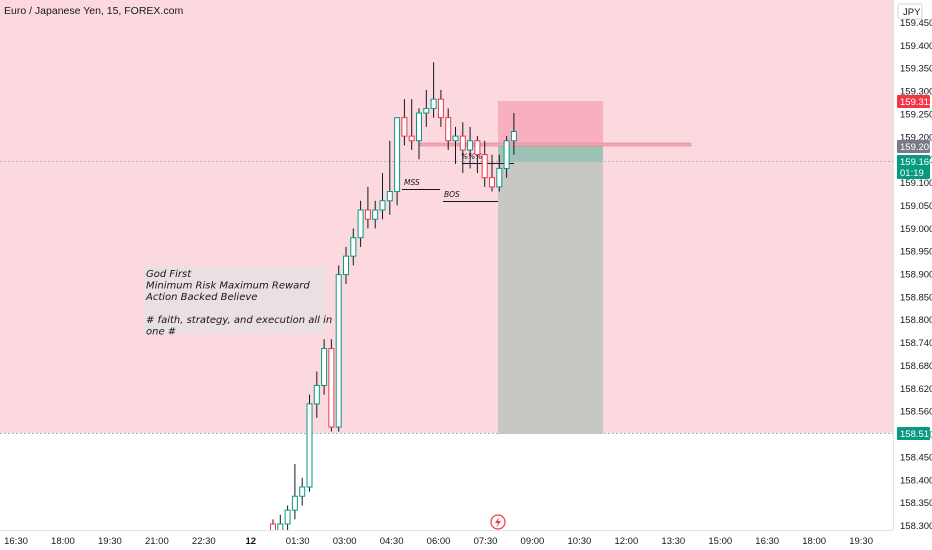 The height and width of the screenshot is (550, 932). I want to click on x-tick-label: 01:30, so click(298, 541).